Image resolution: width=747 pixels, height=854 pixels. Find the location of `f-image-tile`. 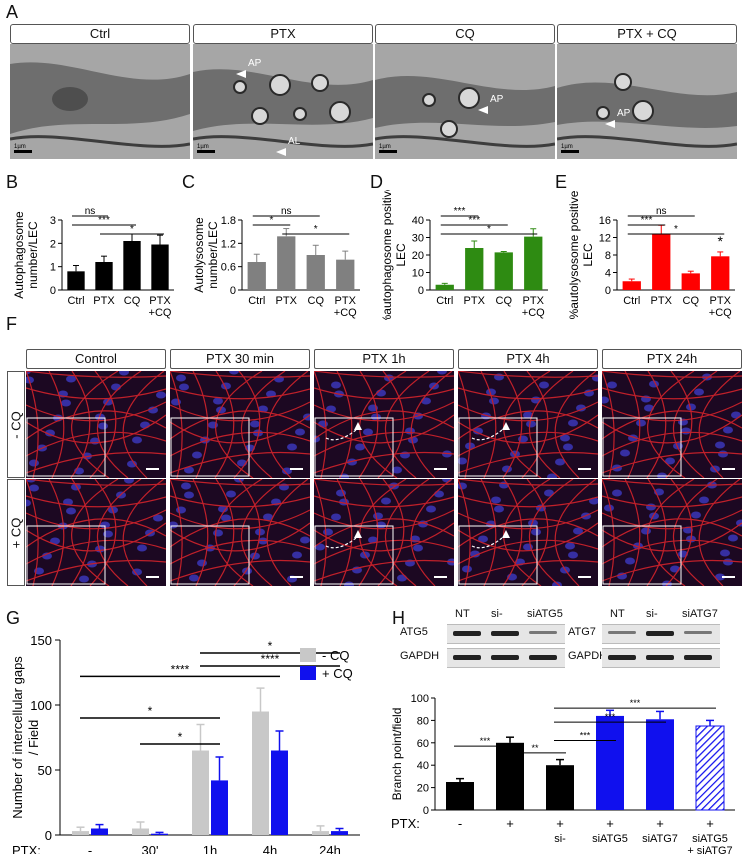

f-image-tile is located at coordinates (672, 532).